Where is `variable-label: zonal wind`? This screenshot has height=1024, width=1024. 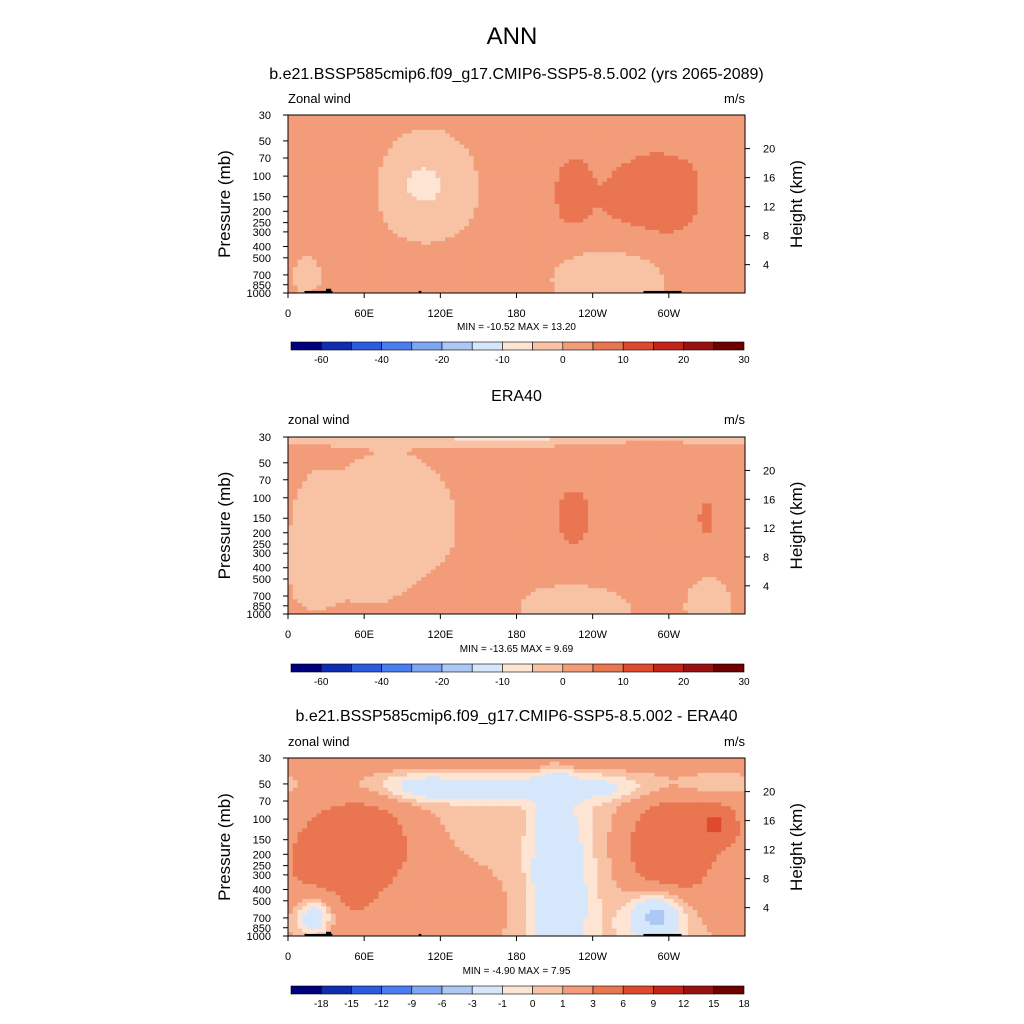
variable-label: zonal wind is located at coordinates (318, 419).